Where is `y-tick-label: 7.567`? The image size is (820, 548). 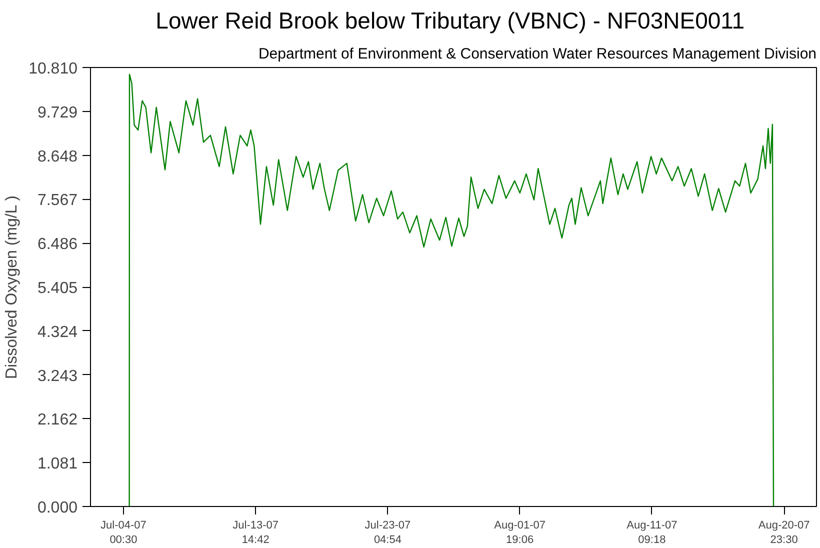
y-tick-label: 7.567 is located at coordinates (57, 201).